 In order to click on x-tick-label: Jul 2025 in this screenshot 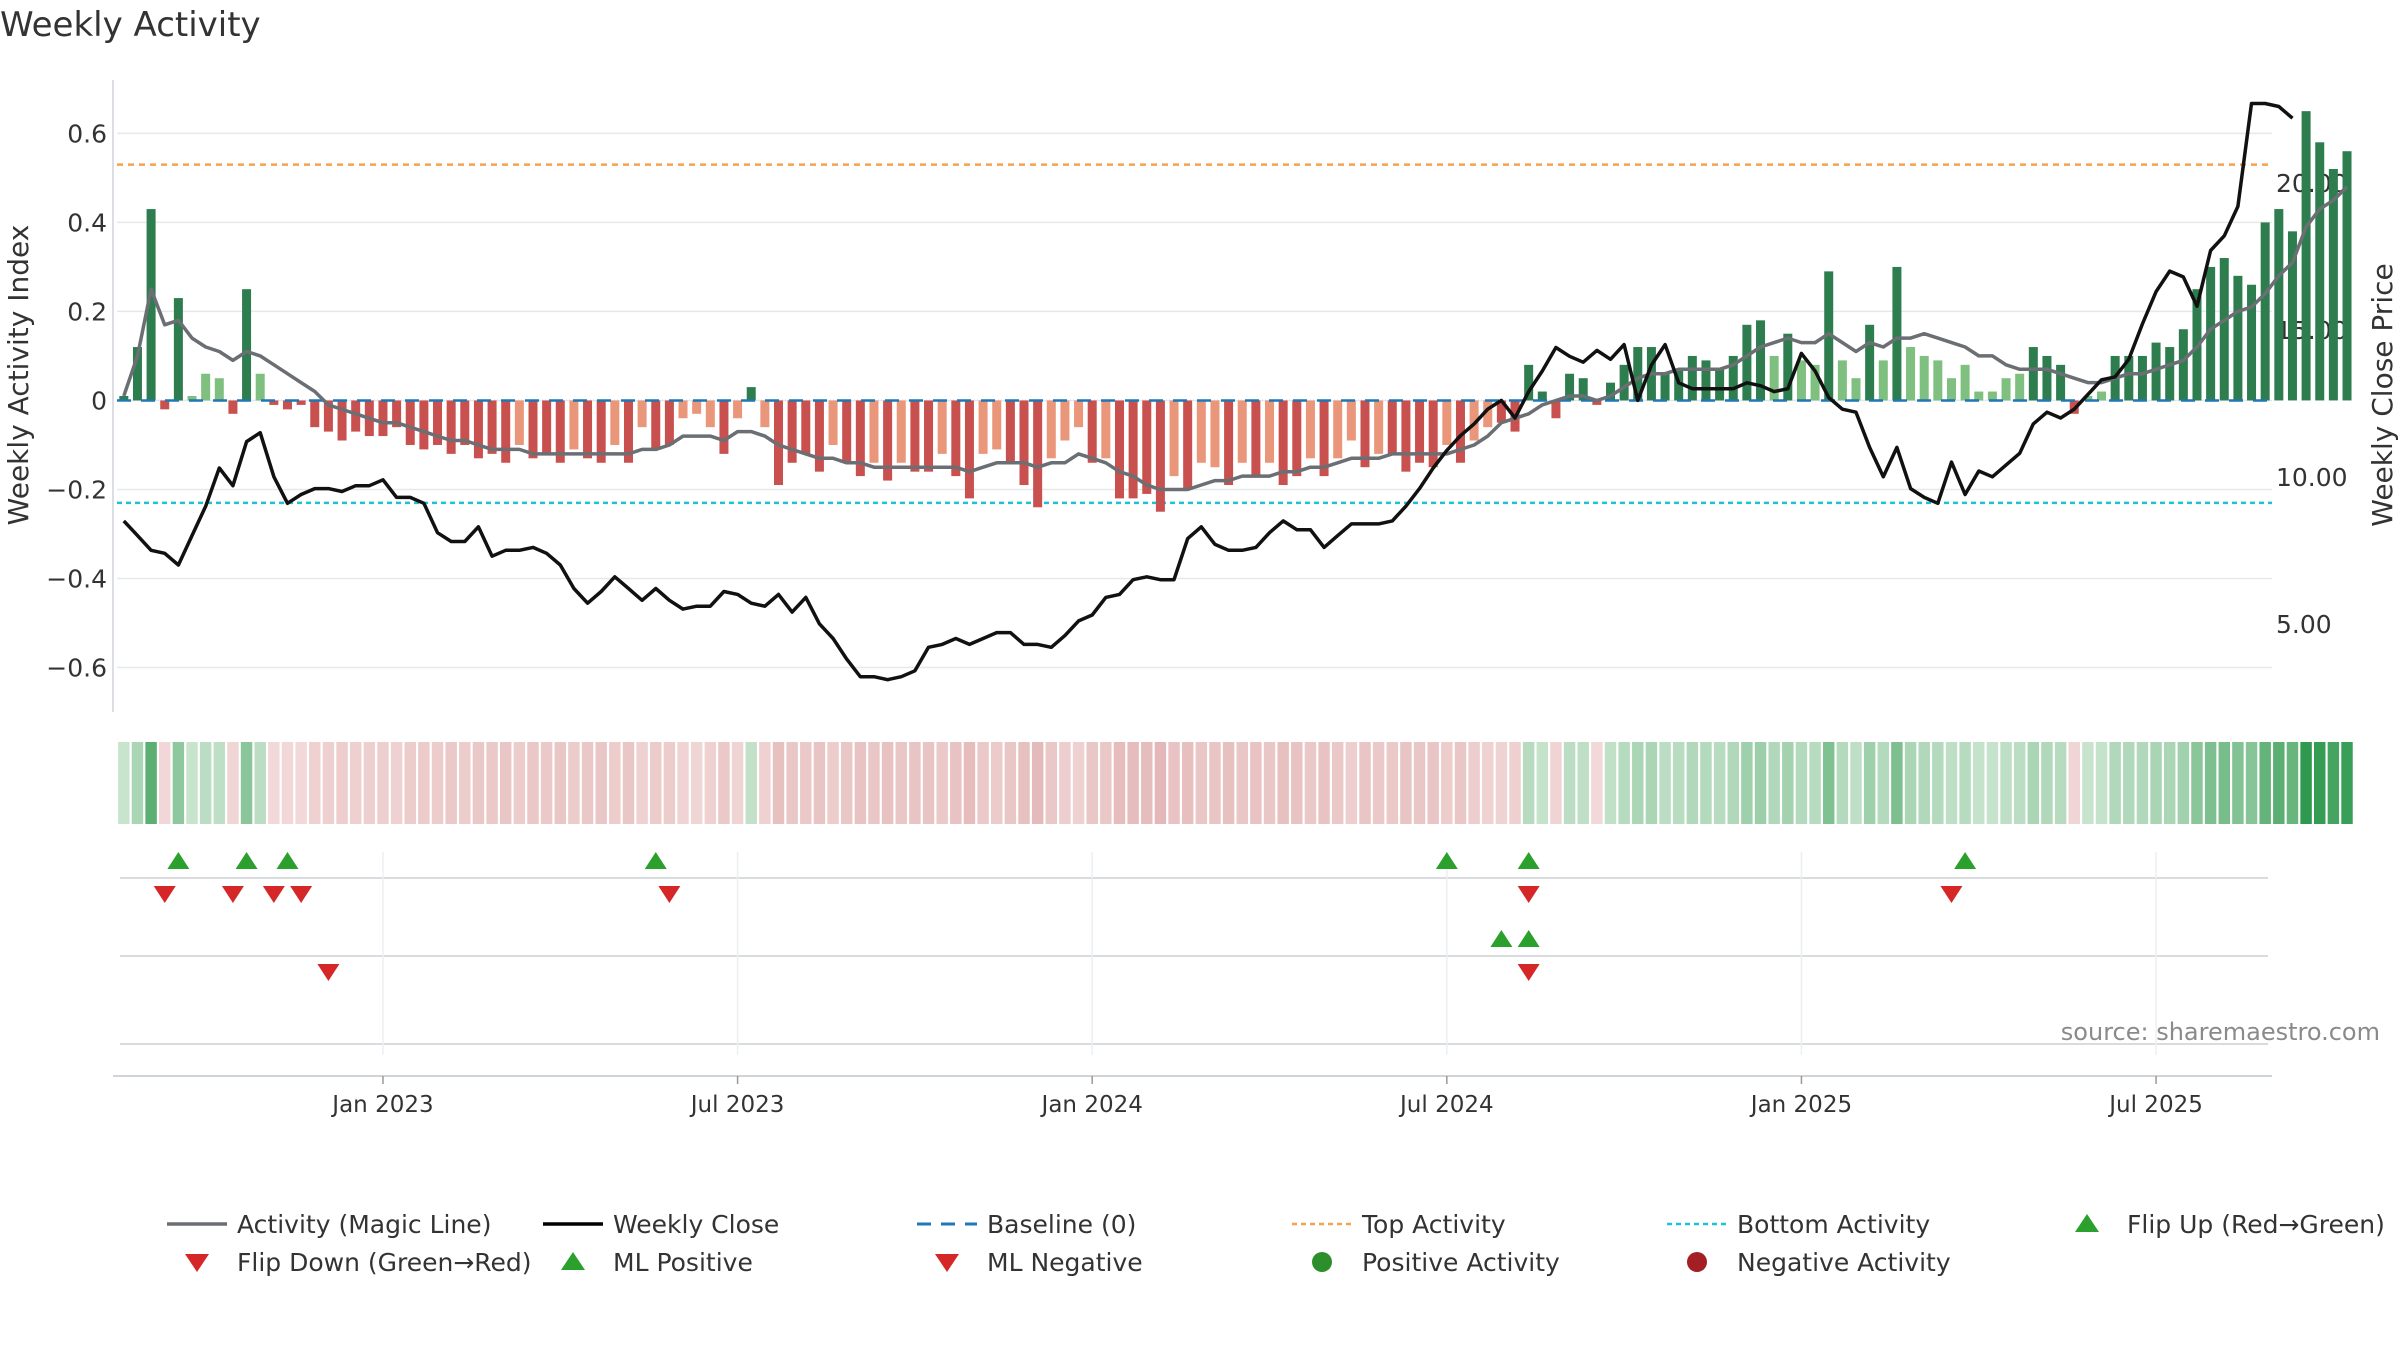, I will do `click(2155, 1105)`.